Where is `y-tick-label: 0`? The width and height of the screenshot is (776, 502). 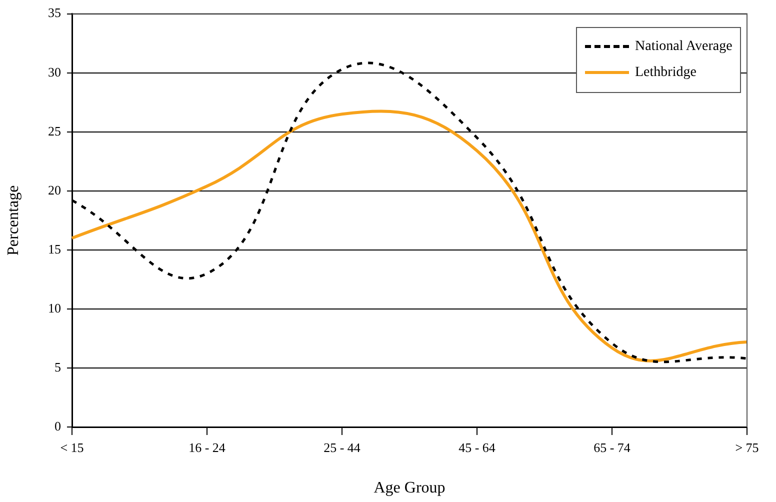 y-tick-label: 0 is located at coordinates (57, 426).